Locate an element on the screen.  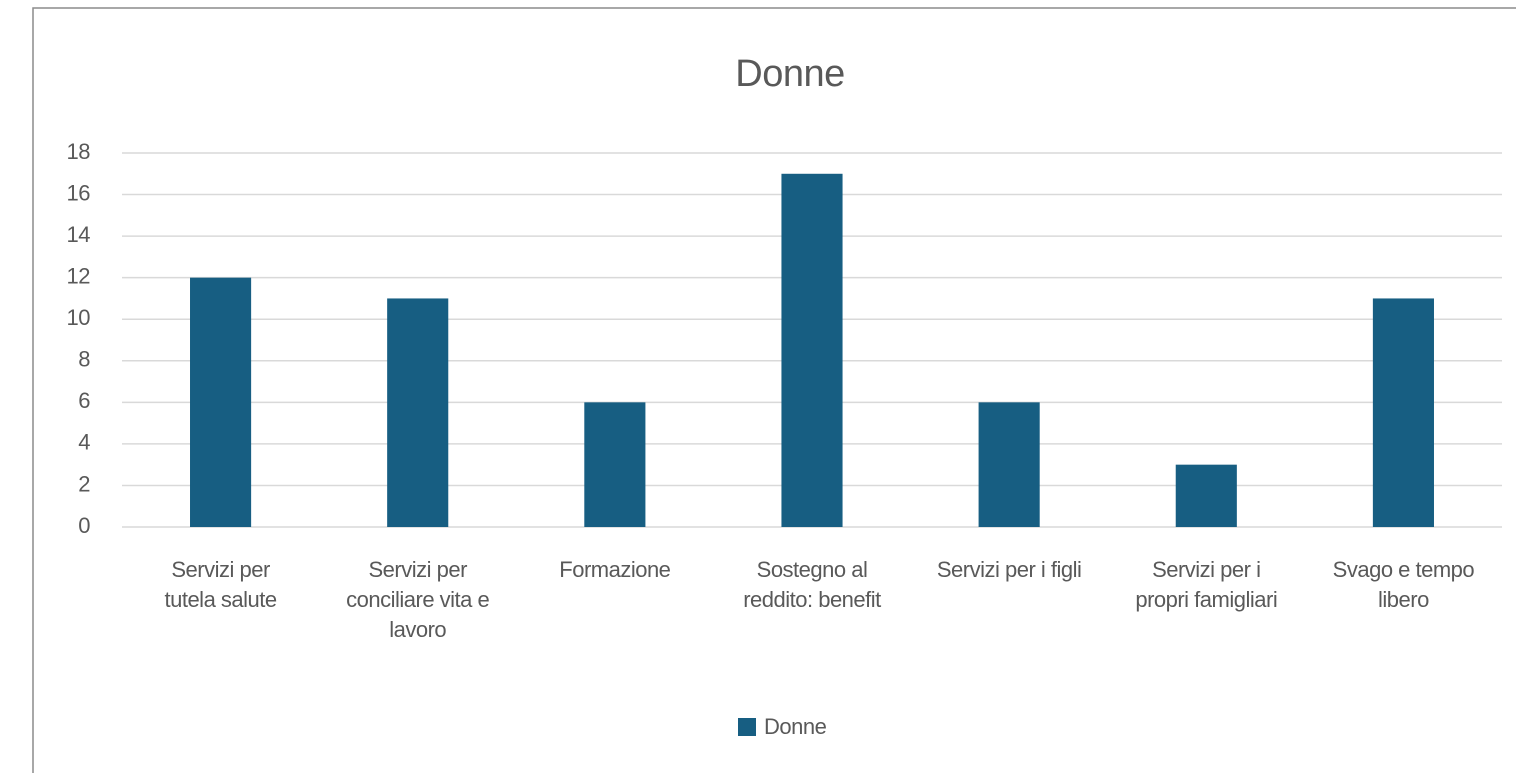
y-tick-label: 2 is located at coordinates (84, 483).